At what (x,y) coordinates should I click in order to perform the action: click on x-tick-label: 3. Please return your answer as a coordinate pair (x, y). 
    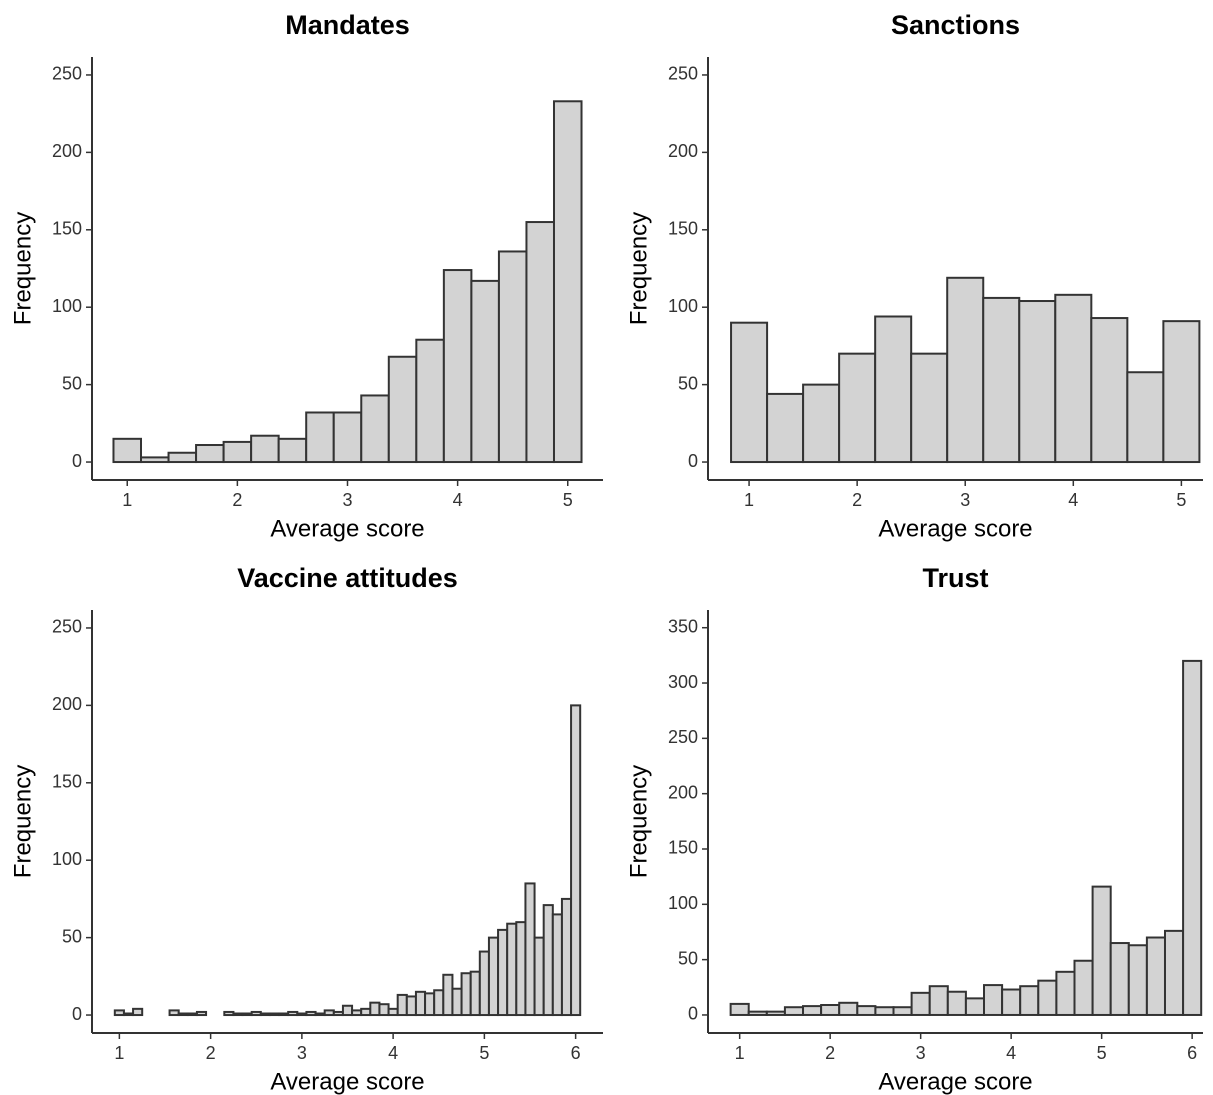
    Looking at the image, I should click on (347, 500).